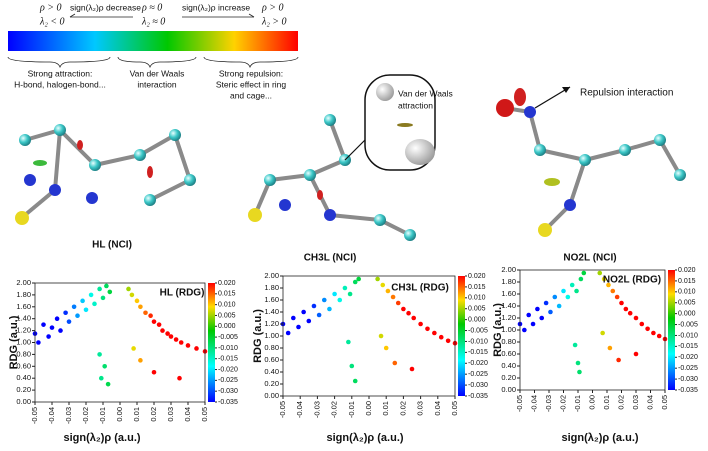  I want to click on x-tick-label: -0.04, so click(299, 409).